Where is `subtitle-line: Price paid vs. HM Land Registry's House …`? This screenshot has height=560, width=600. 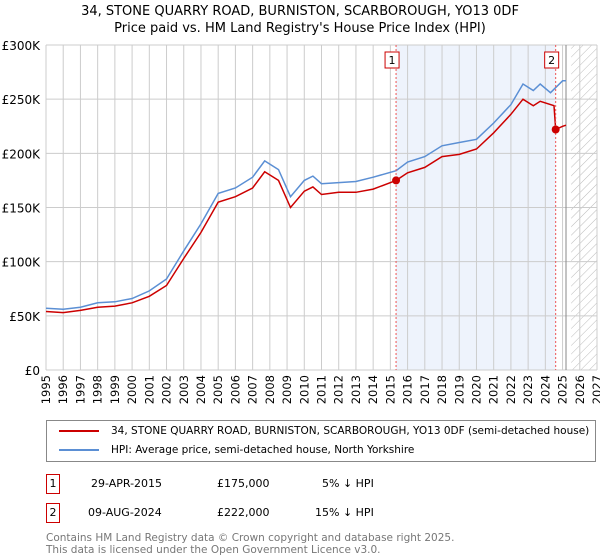
subtitle-line: Price paid vs. HM Land Registry's House … is located at coordinates (300, 28).